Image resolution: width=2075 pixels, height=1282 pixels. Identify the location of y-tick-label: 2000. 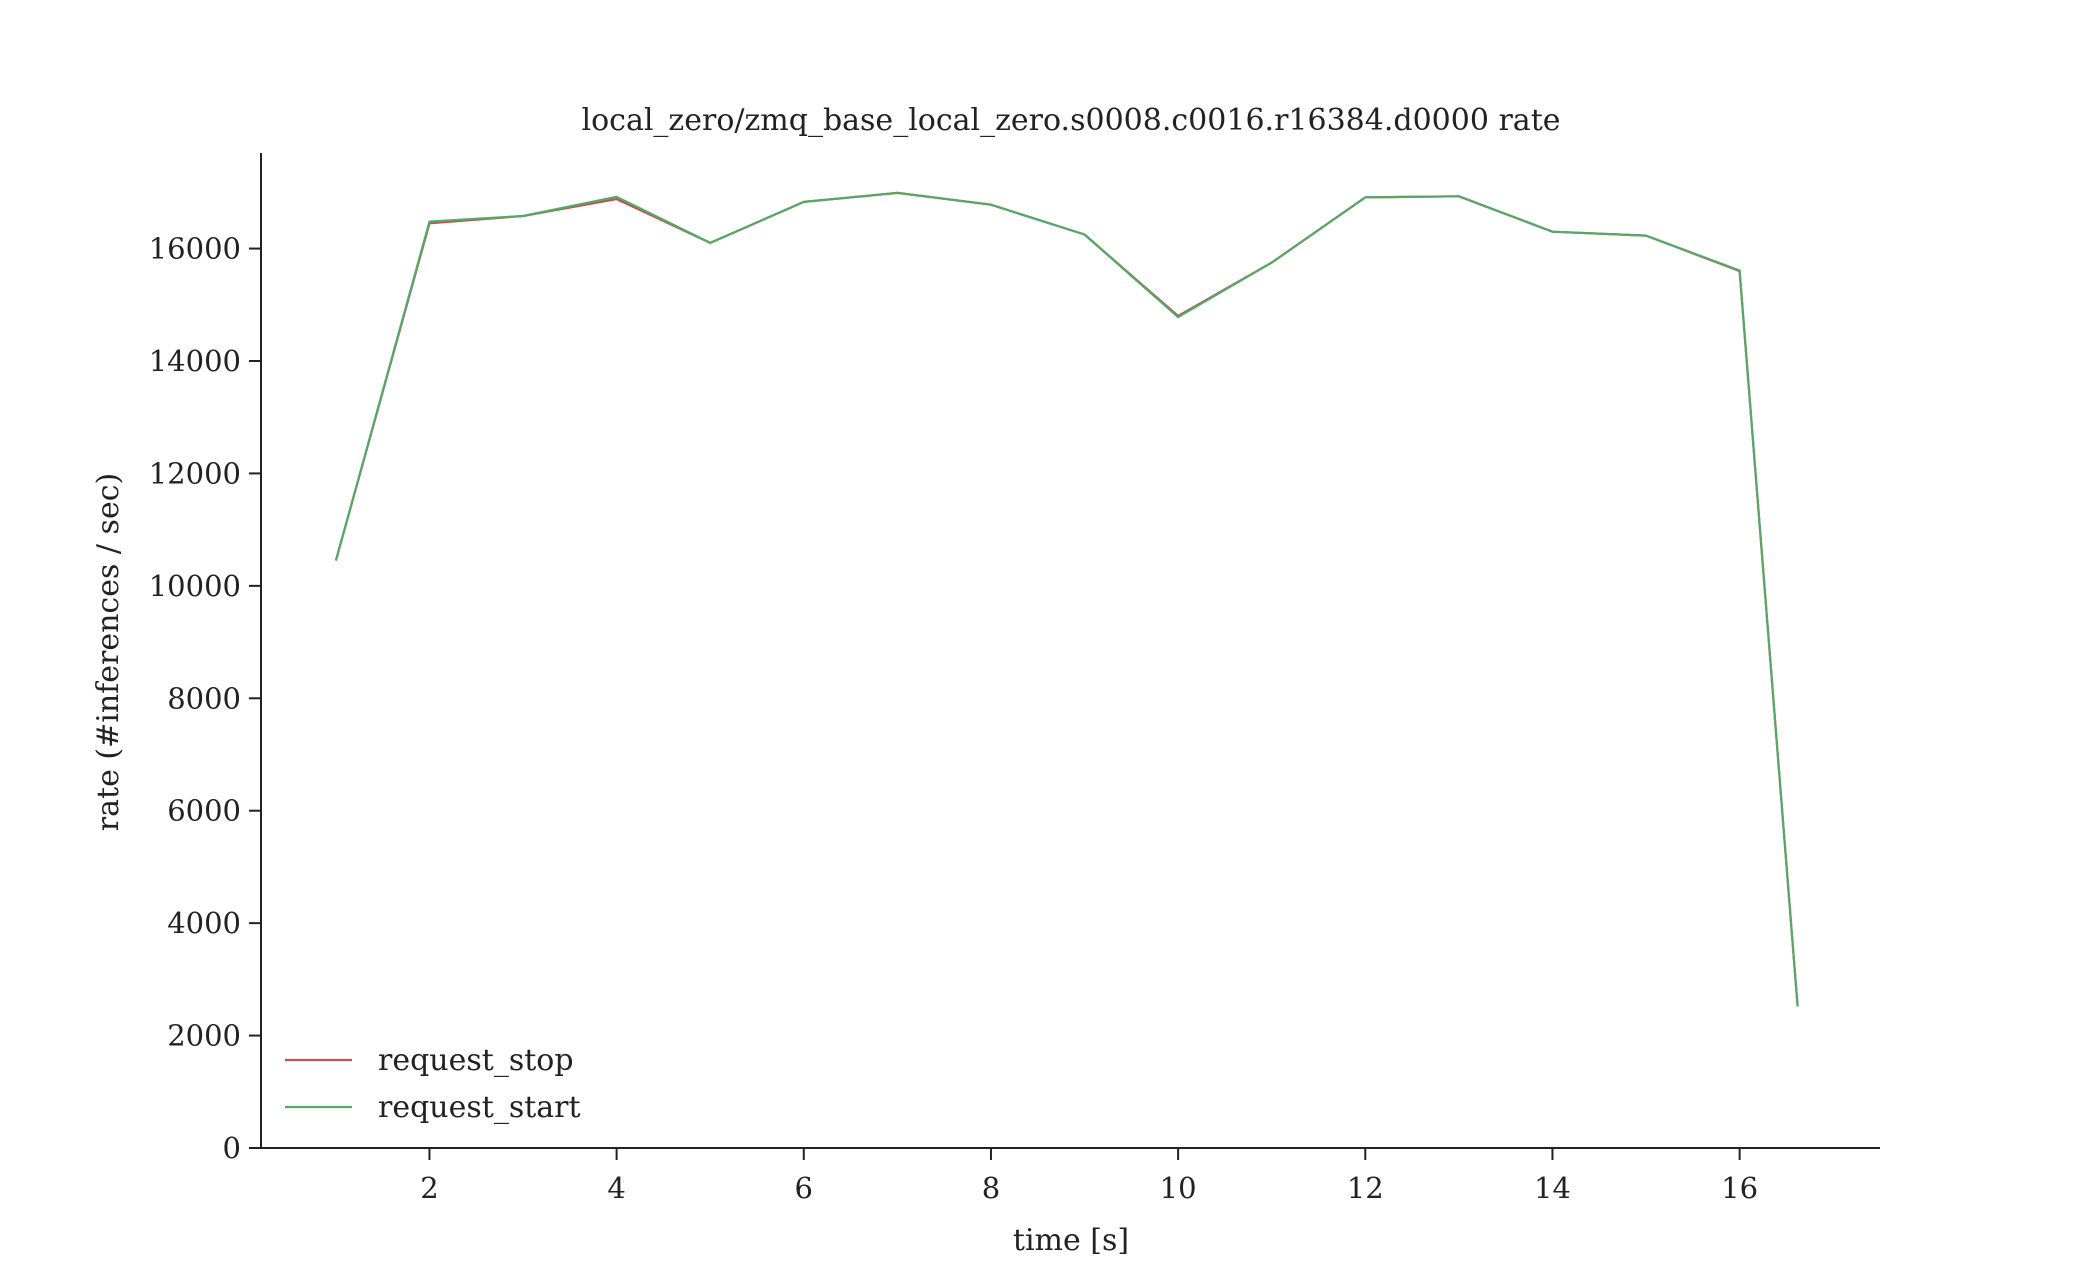
(204, 1036).